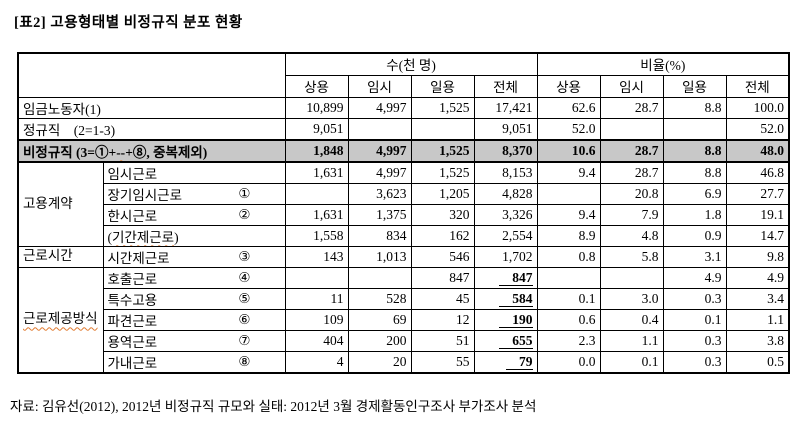 The width and height of the screenshot is (800, 429). I want to click on row-label: 비정규직 (3=①+--+⑧, 중복제외), so click(151, 150).